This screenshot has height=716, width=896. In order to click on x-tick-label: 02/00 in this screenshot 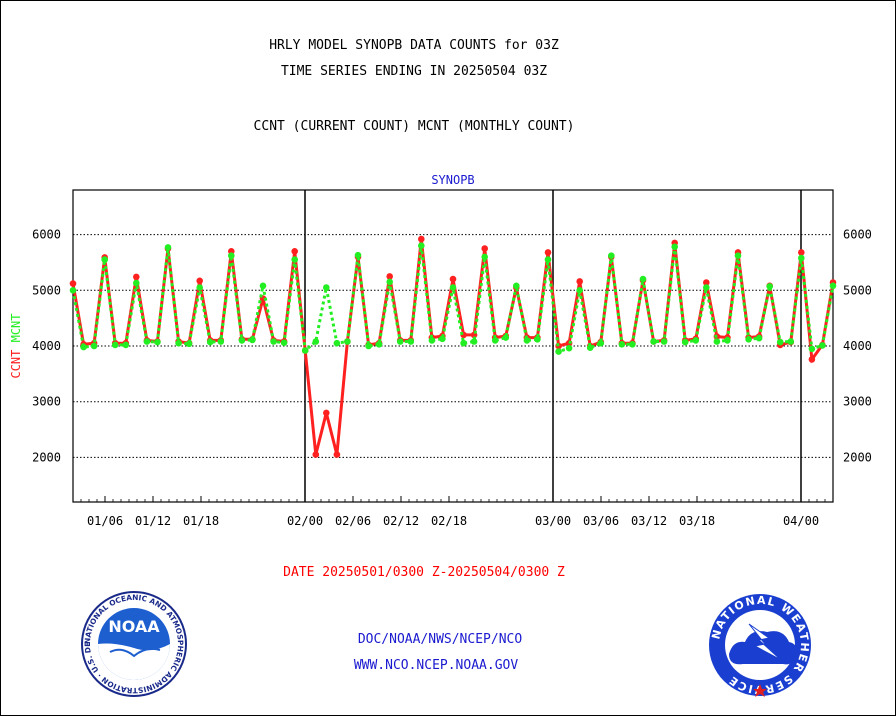, I will do `click(305, 521)`.